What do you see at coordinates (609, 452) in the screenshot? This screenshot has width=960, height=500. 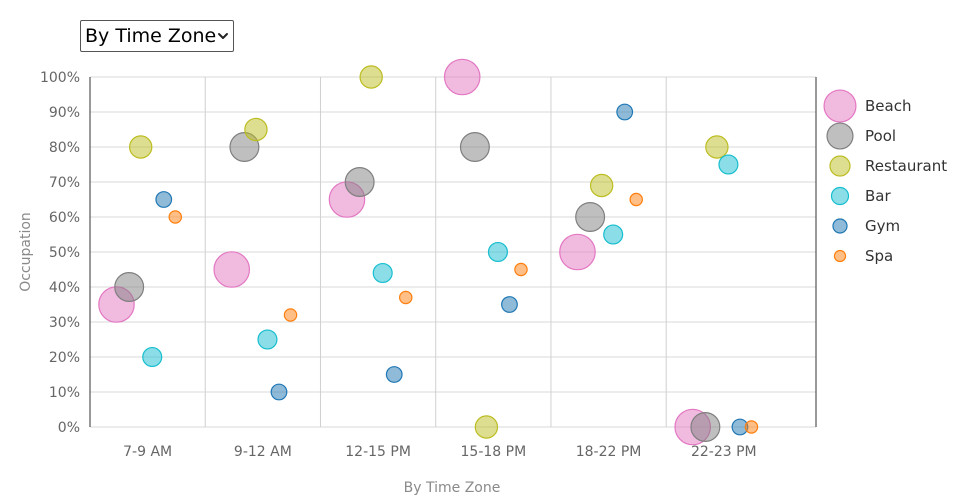 I see `x-tick-label: 18-22 PM` at bounding box center [609, 452].